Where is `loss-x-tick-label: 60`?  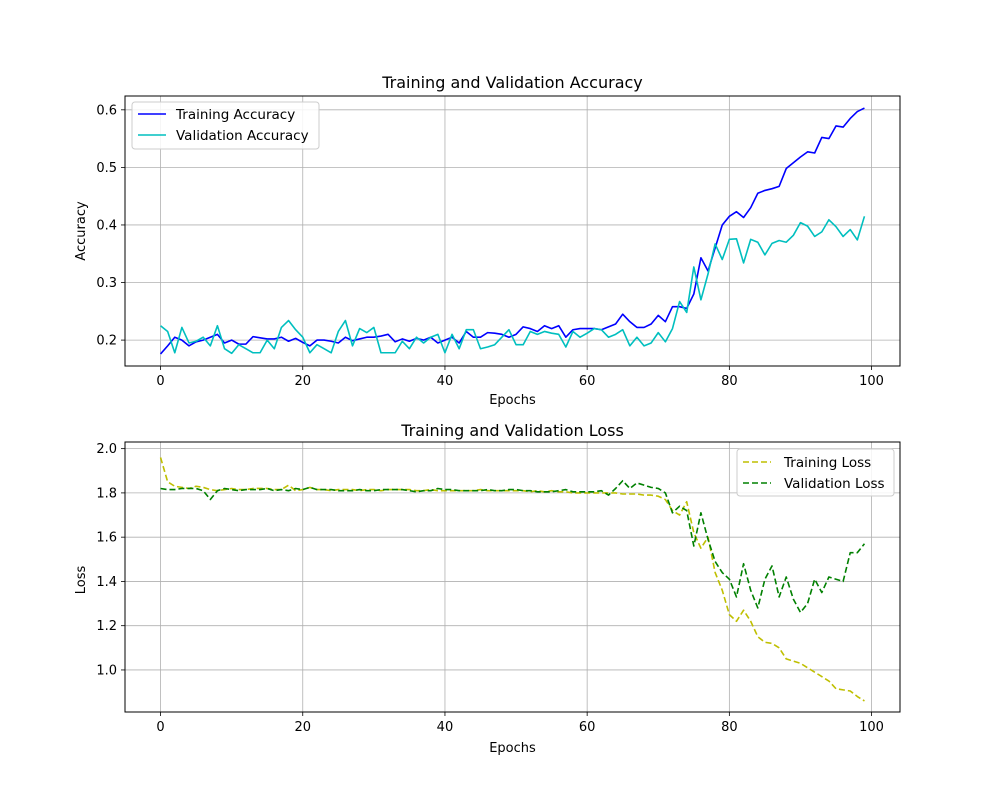 loss-x-tick-label: 60 is located at coordinates (587, 727).